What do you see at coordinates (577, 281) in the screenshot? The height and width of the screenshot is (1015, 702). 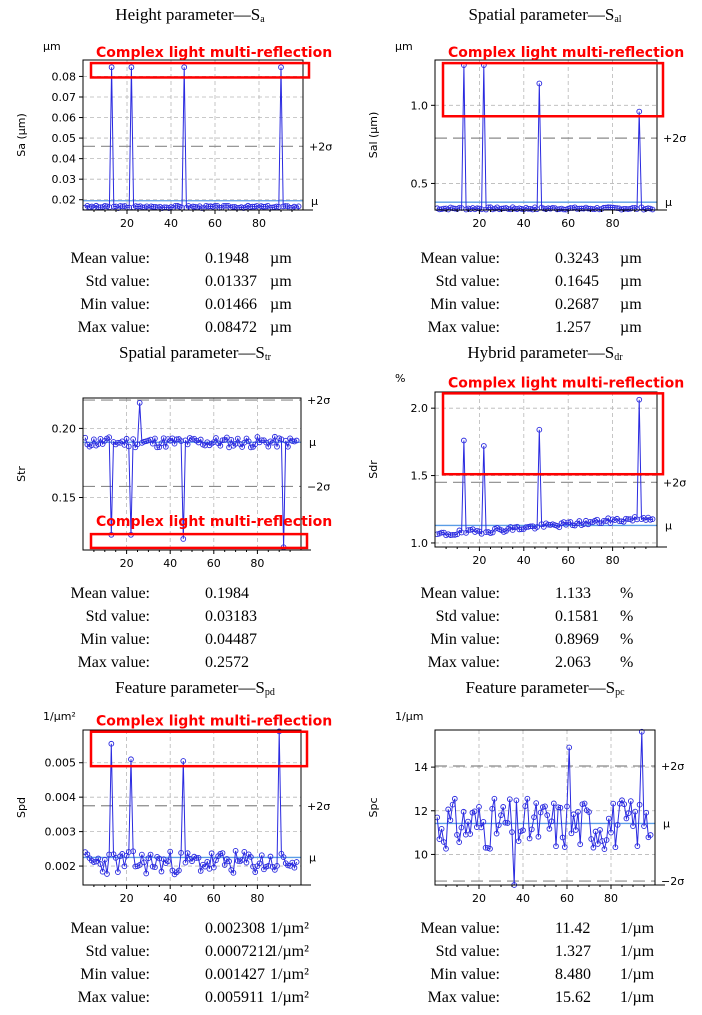 I see `stat-value: 0.1645` at bounding box center [577, 281].